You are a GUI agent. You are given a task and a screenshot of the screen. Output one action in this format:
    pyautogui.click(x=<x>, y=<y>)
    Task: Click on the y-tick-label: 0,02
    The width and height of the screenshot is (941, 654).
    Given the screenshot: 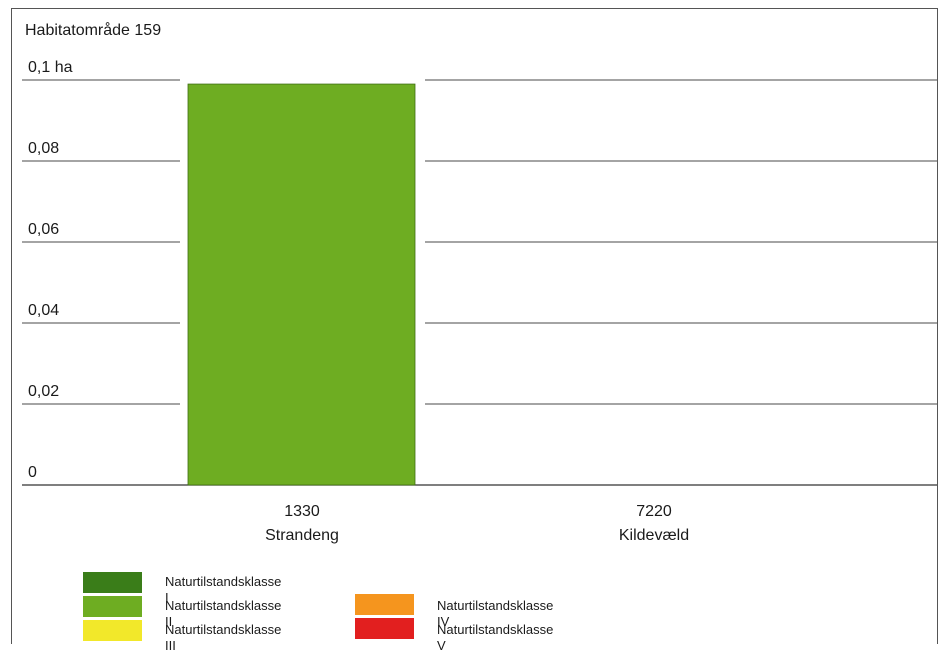 What is the action you would take?
    pyautogui.click(x=43, y=391)
    